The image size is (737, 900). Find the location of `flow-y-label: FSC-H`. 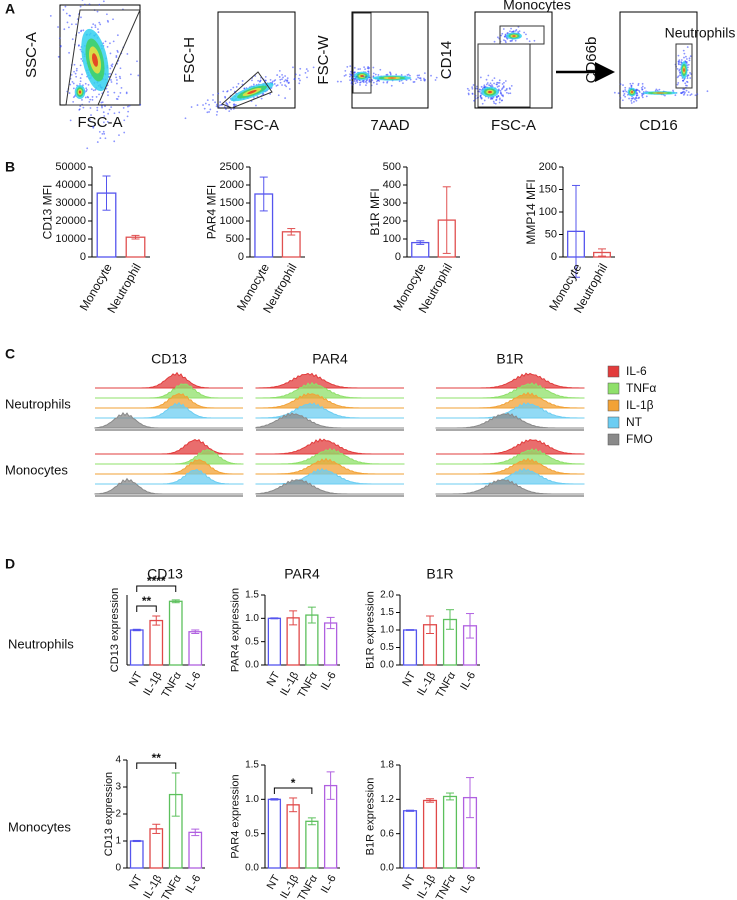

flow-y-label: FSC-H is located at coordinates (189, 60).